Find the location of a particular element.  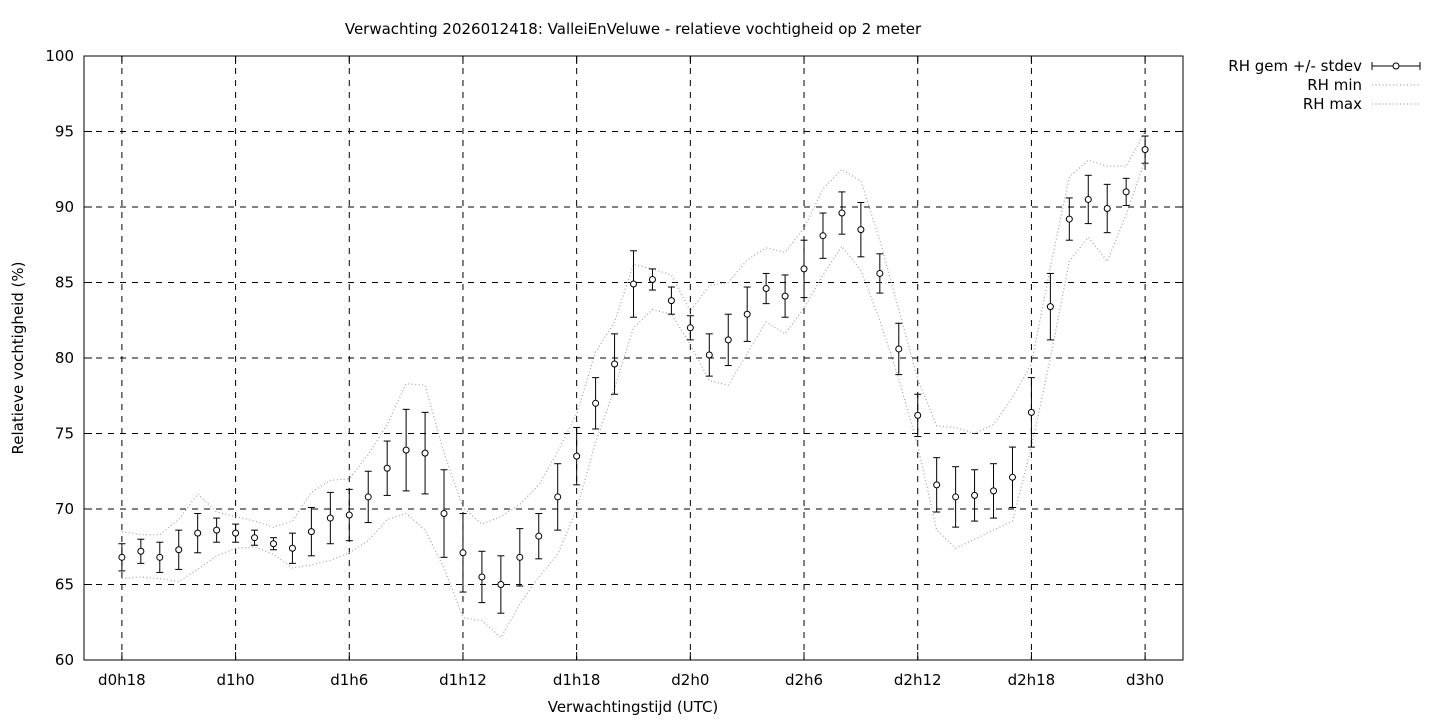

y-tick-label: 90 is located at coordinates (64, 207).